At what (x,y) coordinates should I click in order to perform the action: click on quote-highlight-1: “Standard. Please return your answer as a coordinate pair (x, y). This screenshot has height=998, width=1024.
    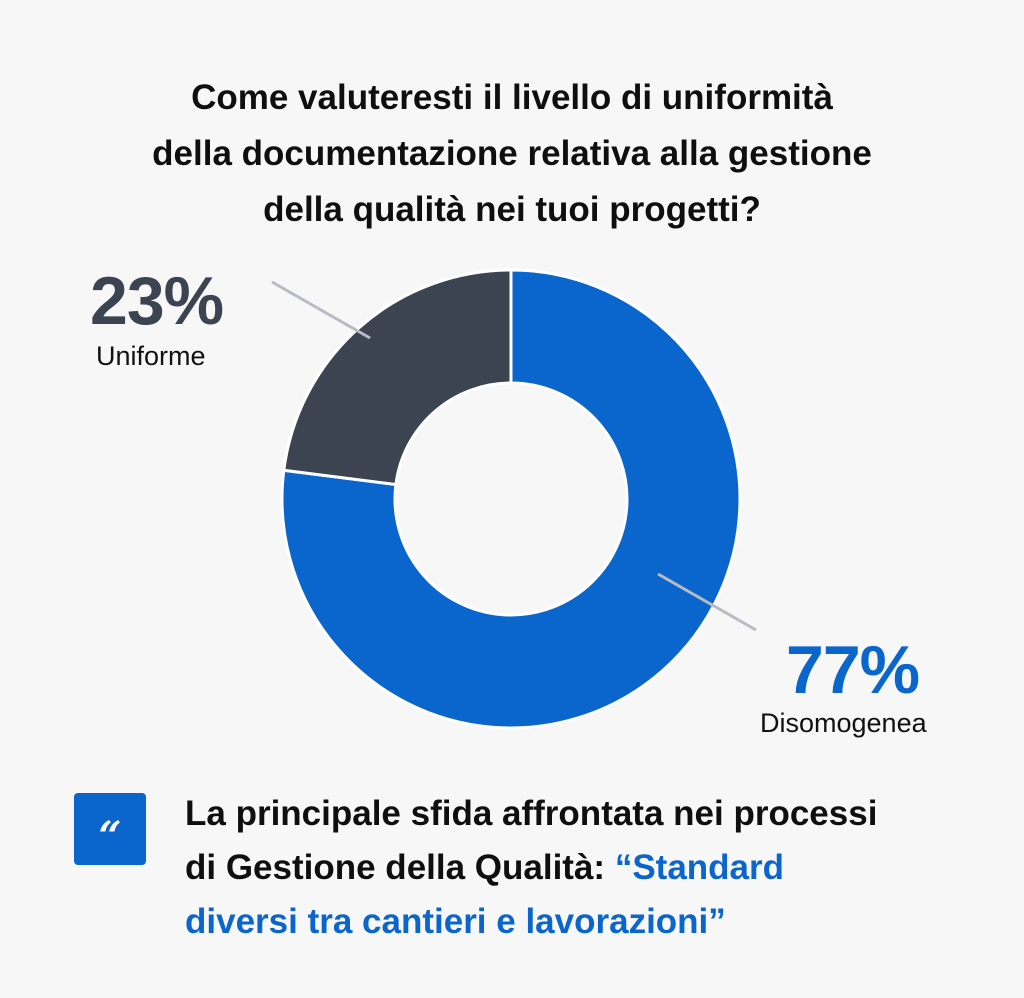
    Looking at the image, I should click on (699, 867).